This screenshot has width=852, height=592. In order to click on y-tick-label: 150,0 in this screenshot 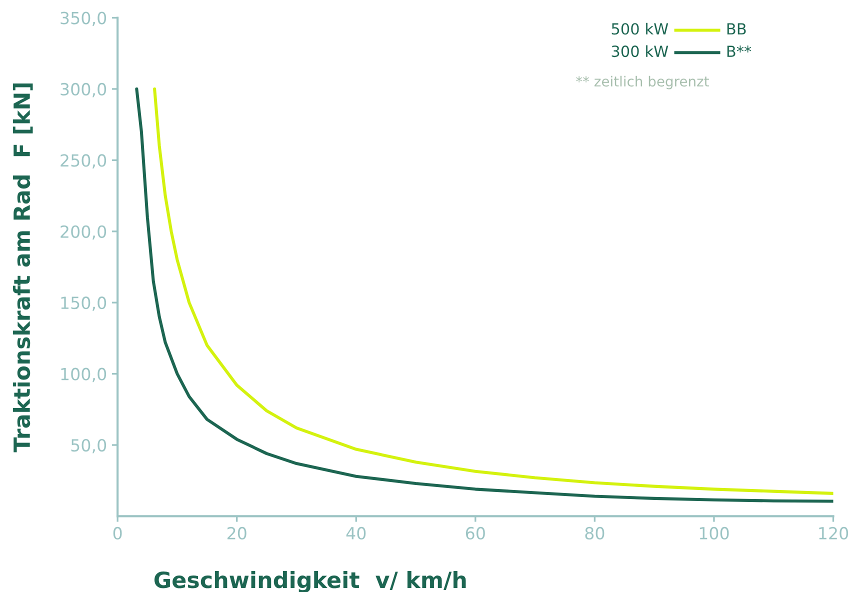, I will do `click(83, 303)`.